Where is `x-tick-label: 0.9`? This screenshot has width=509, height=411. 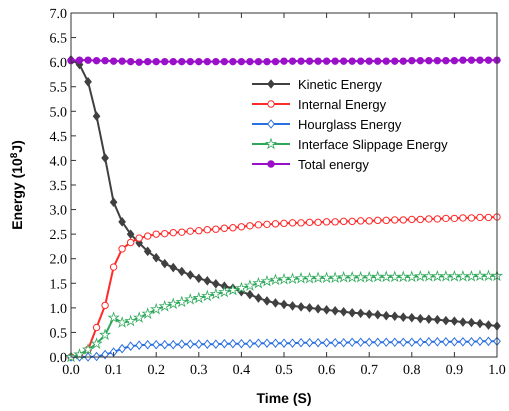 x-tick-label: 0.9 is located at coordinates (455, 370).